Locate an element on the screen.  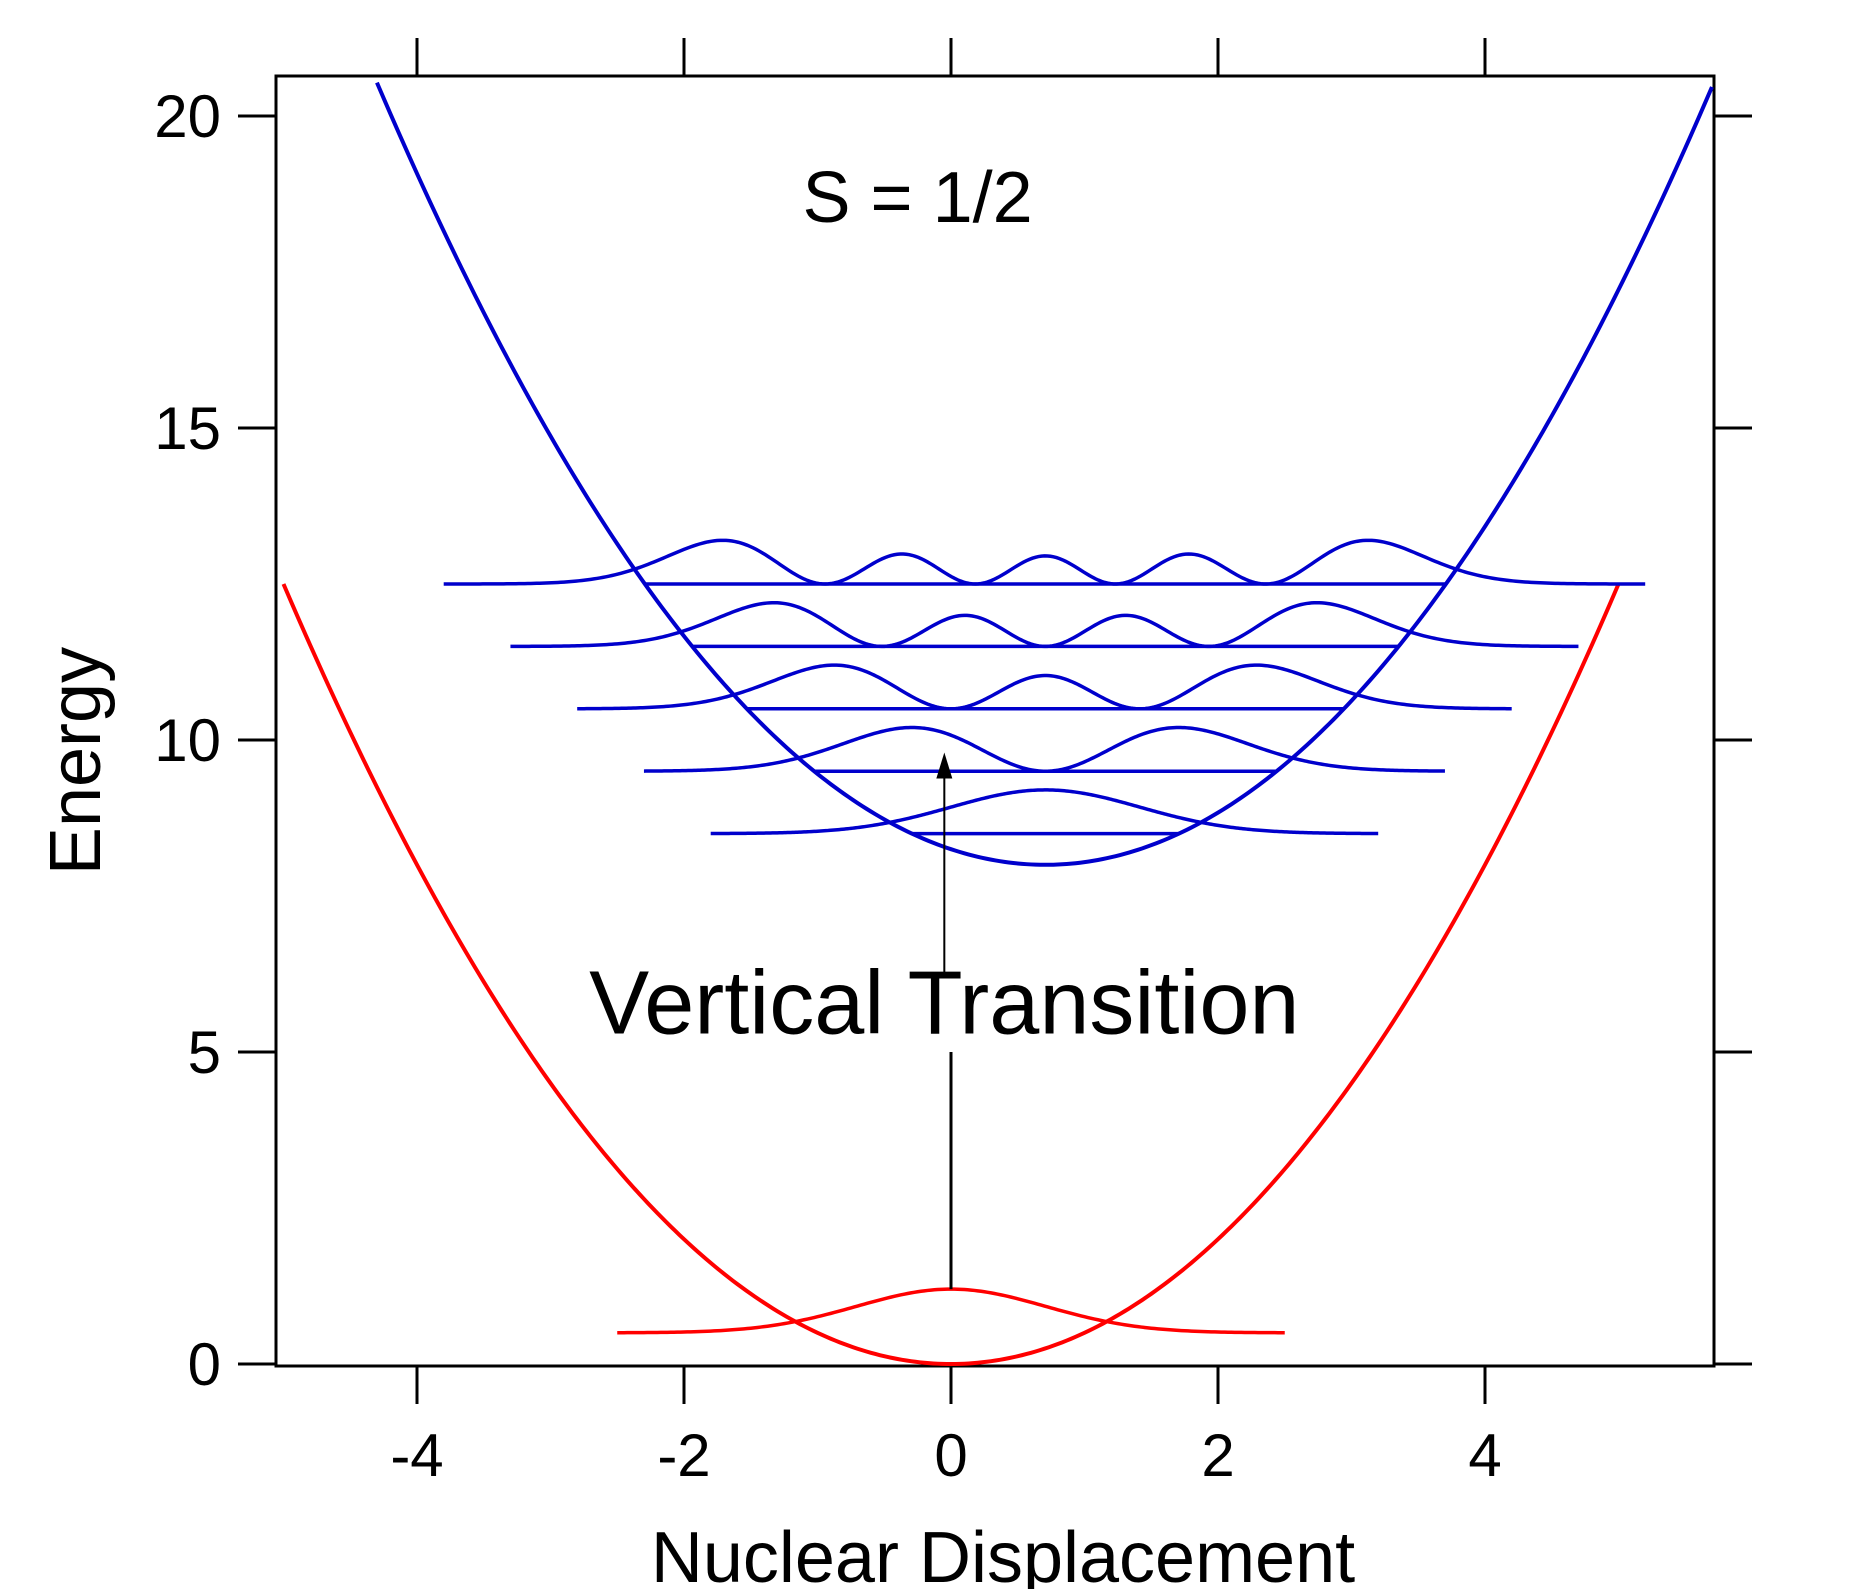
x-tick-label: -4 is located at coordinates (416, 1455).